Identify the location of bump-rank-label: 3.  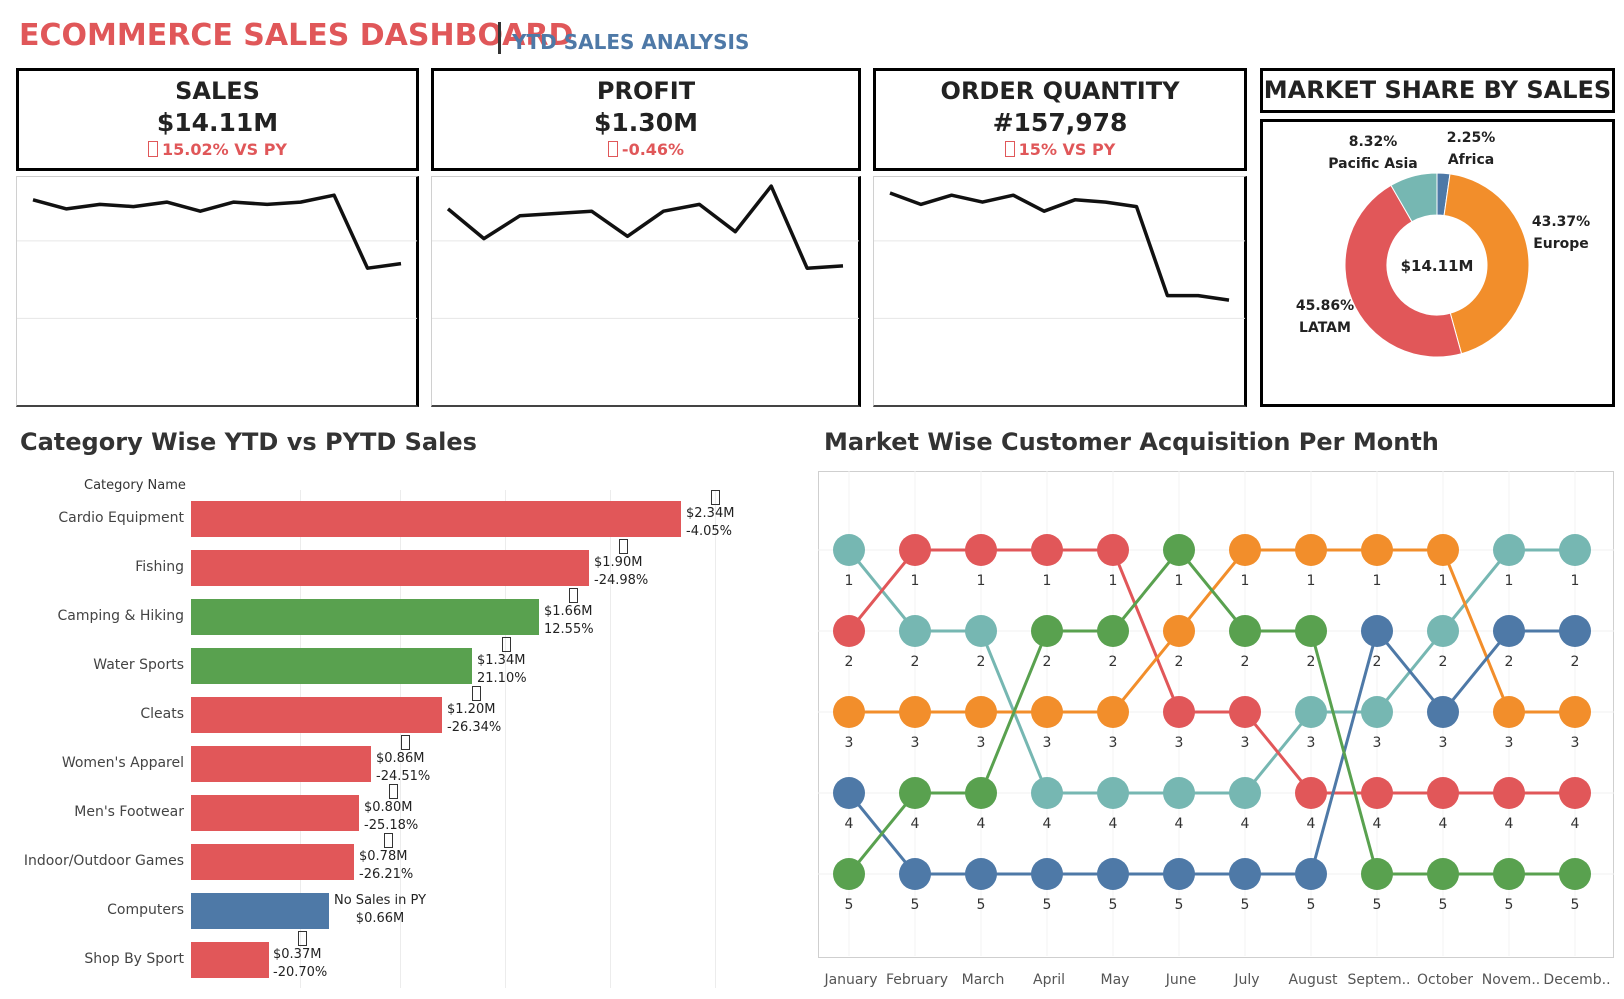
(1443, 743).